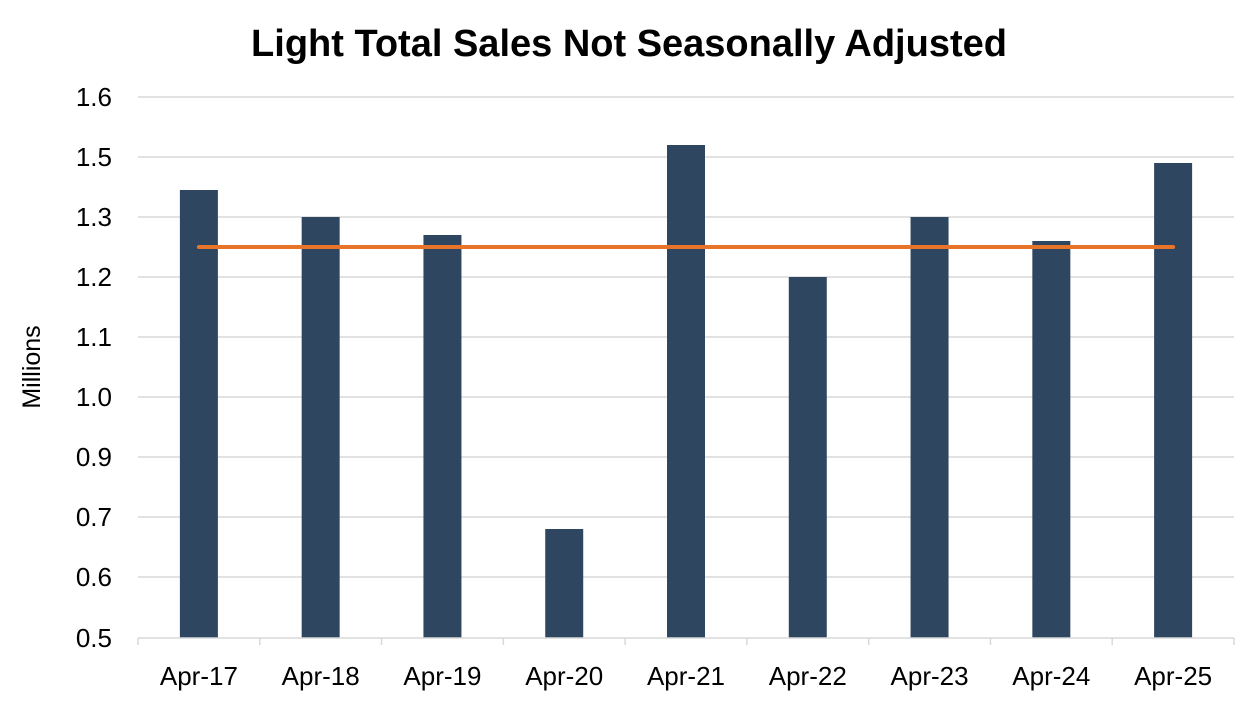 Image resolution: width=1258 pixels, height=705 pixels. Describe the element at coordinates (1173, 676) in the screenshot. I see `x-tick-label: Apr-25` at that location.